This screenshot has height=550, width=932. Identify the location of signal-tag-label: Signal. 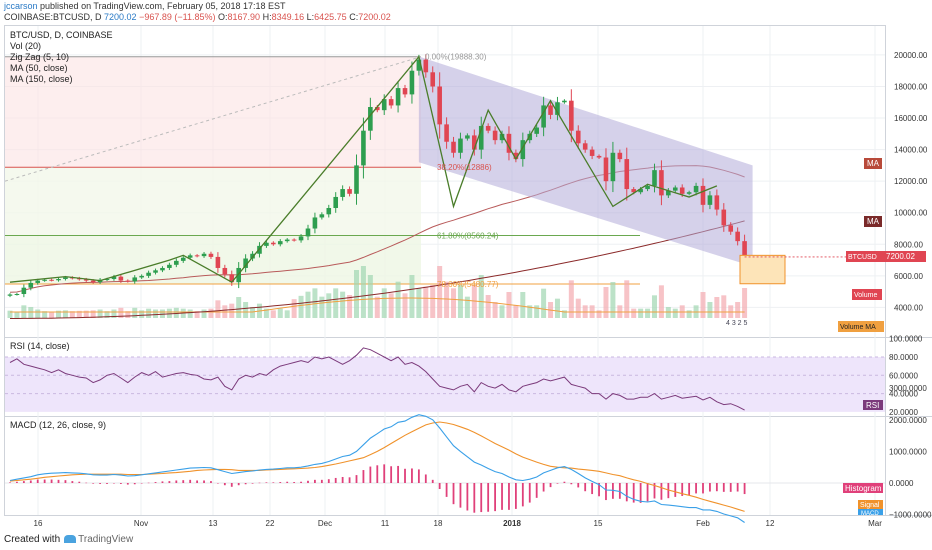
(870, 505).